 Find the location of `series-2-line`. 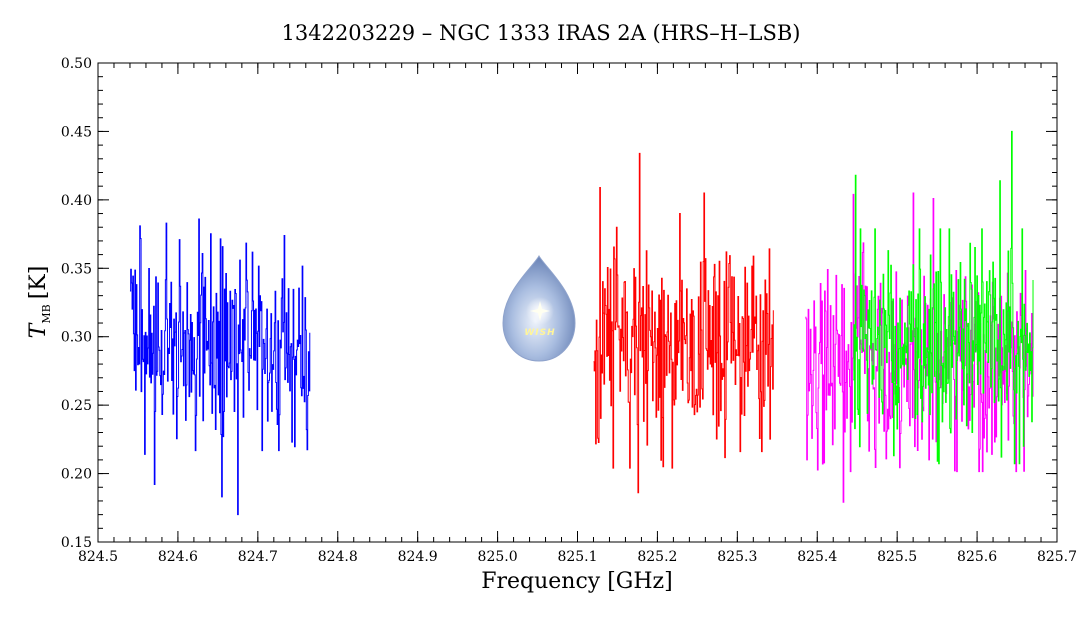

series-2-line is located at coordinates (683, 323).